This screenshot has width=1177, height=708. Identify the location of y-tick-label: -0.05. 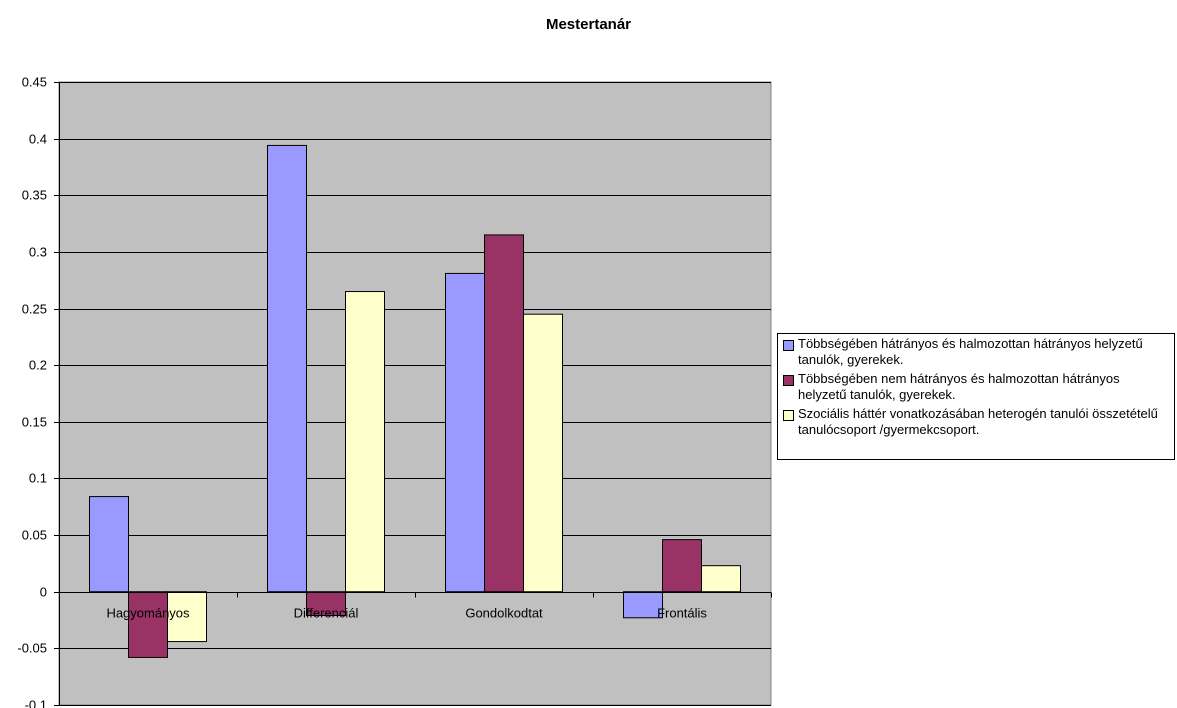
(32, 648).